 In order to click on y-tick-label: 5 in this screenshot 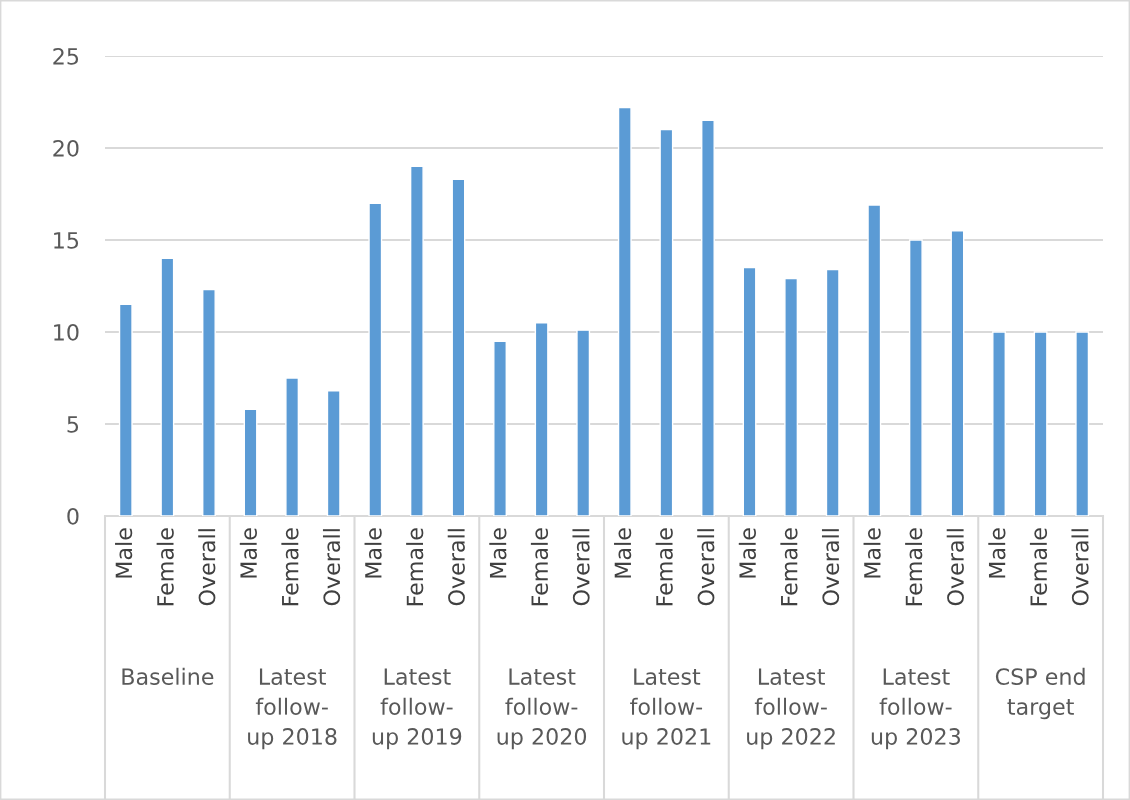, I will do `click(73, 424)`.